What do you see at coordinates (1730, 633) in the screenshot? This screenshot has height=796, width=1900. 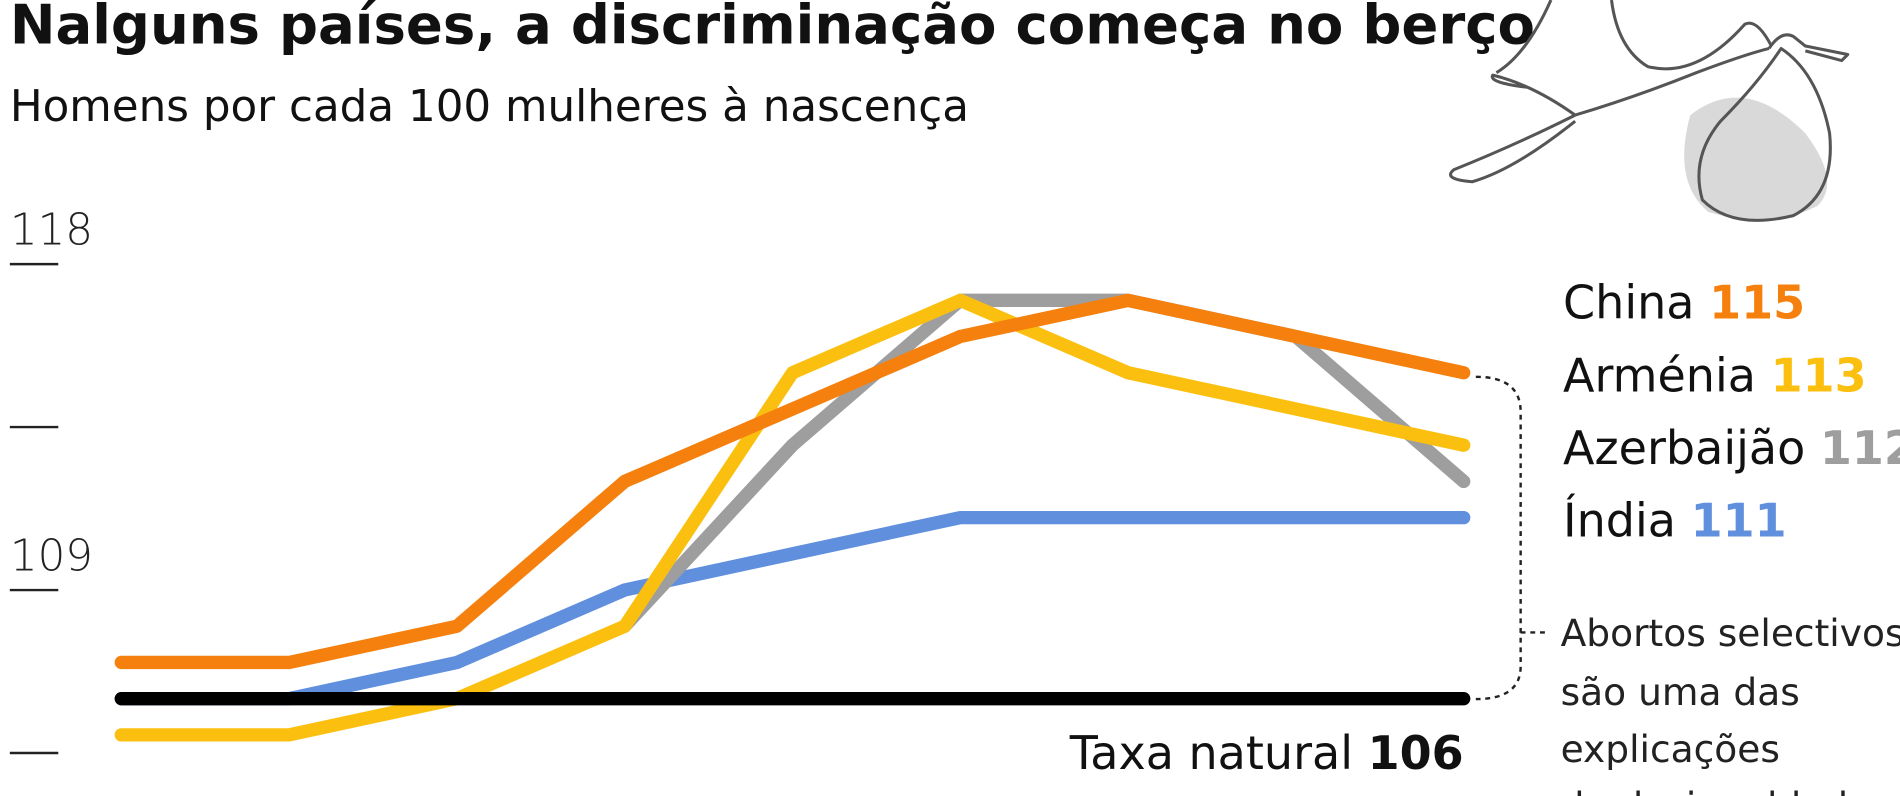 I see `annotation-line: Abortos selectivos` at bounding box center [1730, 633].